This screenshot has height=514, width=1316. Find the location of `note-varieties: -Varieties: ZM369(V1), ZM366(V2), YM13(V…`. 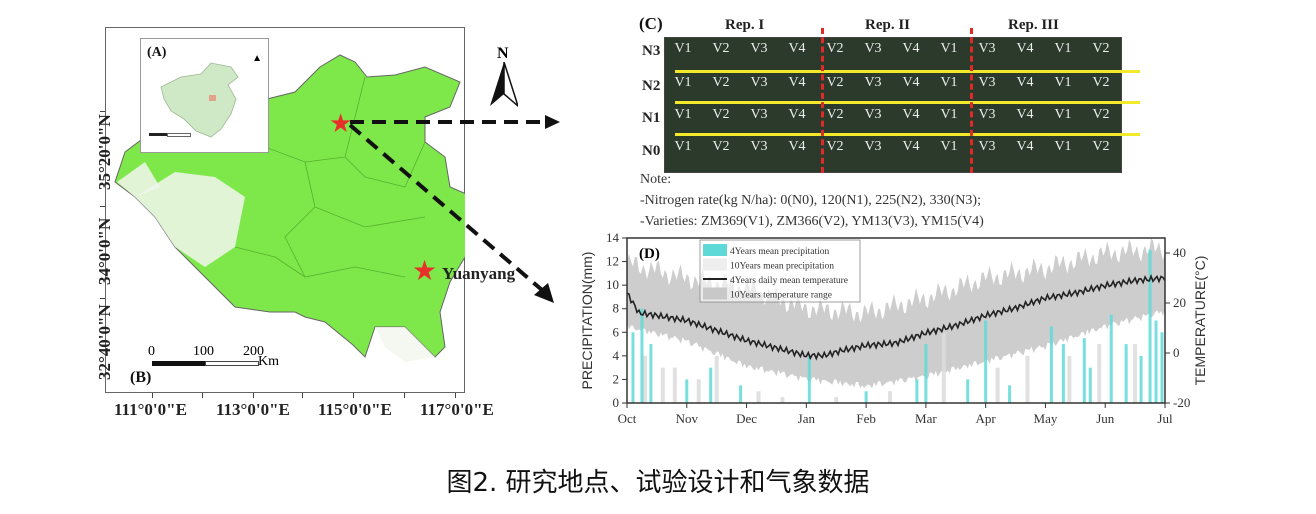

note-varieties: -Varieties: ZM369(V1), ZM366(V2), YM13(V… is located at coordinates (812, 221).